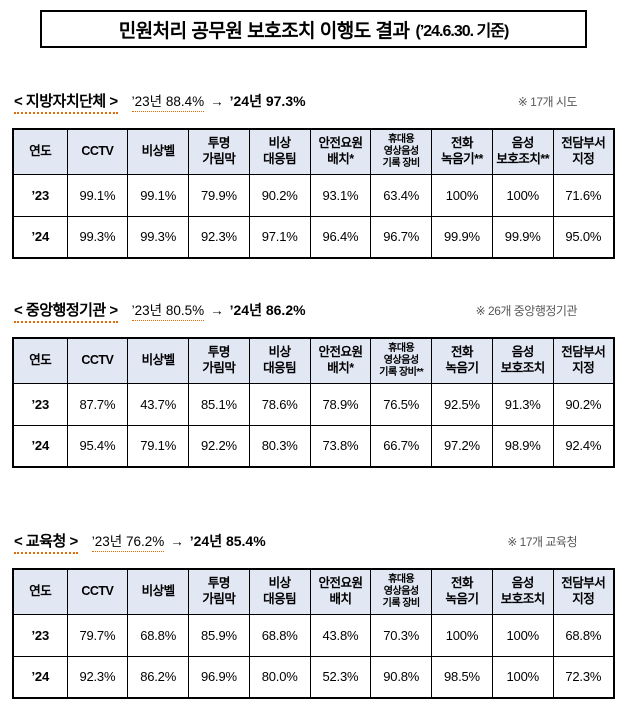  I want to click on section-note: ※ 26개 중앙행정기관, so click(526, 311).